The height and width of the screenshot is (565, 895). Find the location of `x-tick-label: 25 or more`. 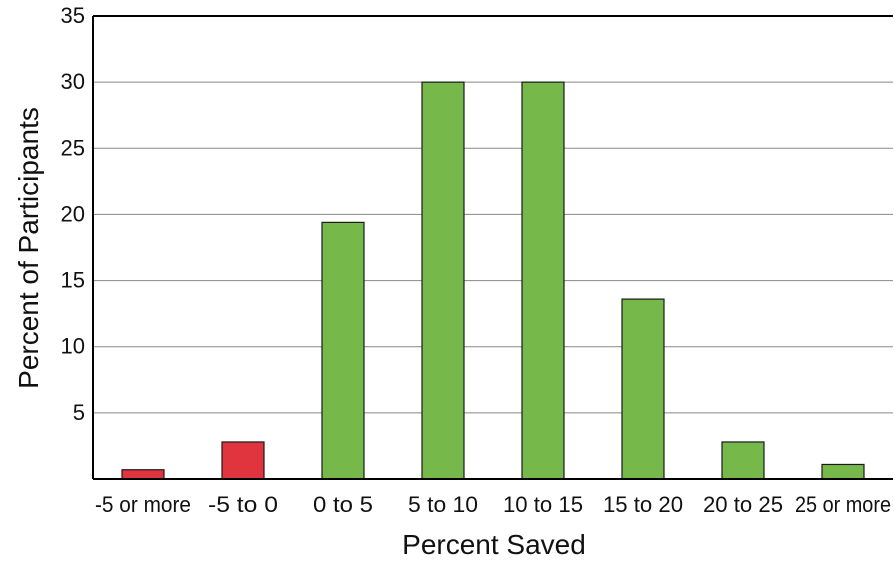

x-tick-label: 25 or more is located at coordinates (843, 504).